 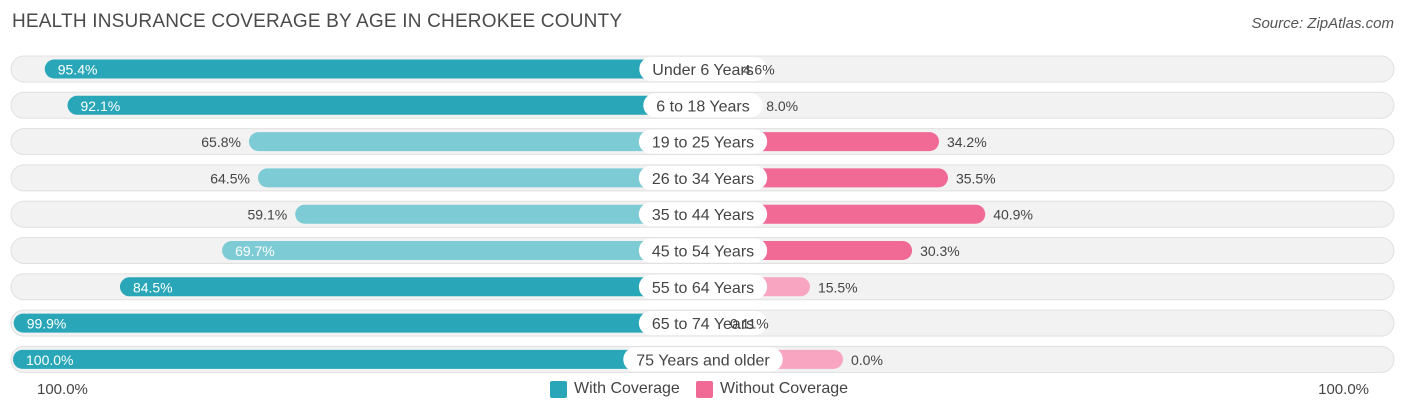 What do you see at coordinates (867, 360) in the screenshot?
I see `value-label-without-coverage: 0.0%` at bounding box center [867, 360].